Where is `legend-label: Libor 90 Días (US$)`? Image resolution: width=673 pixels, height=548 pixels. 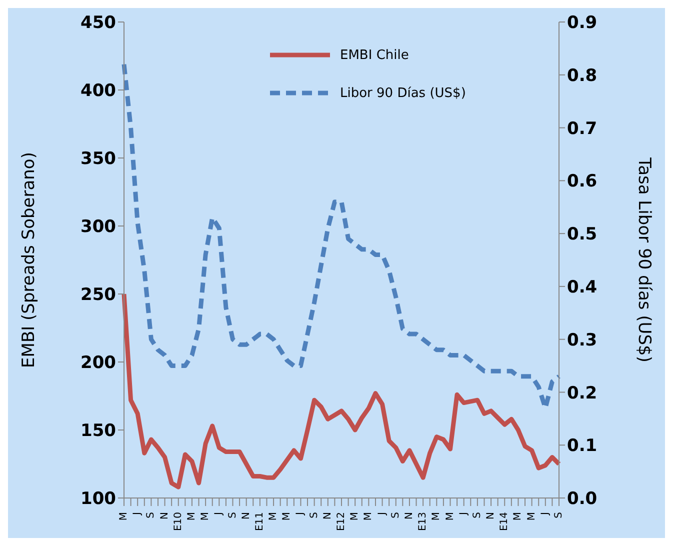
legend-label: Libor 90 Días (US$) is located at coordinates (403, 93).